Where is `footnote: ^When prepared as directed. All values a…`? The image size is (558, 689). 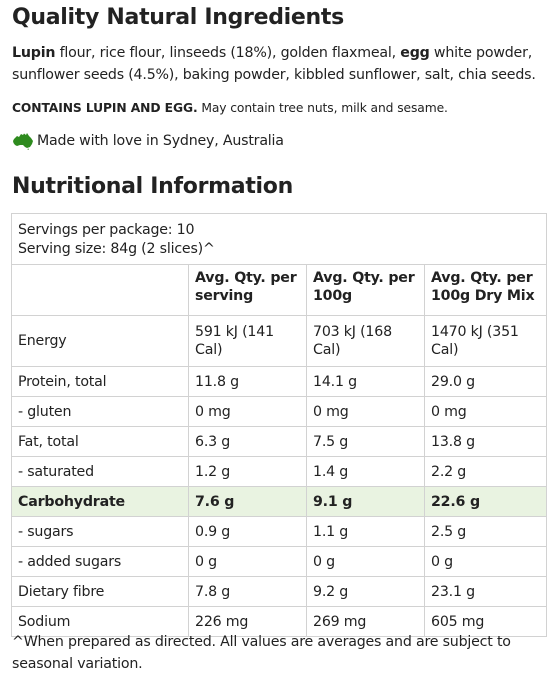
footnote: ^When prepared as directed. All values a… is located at coordinates (261, 653).